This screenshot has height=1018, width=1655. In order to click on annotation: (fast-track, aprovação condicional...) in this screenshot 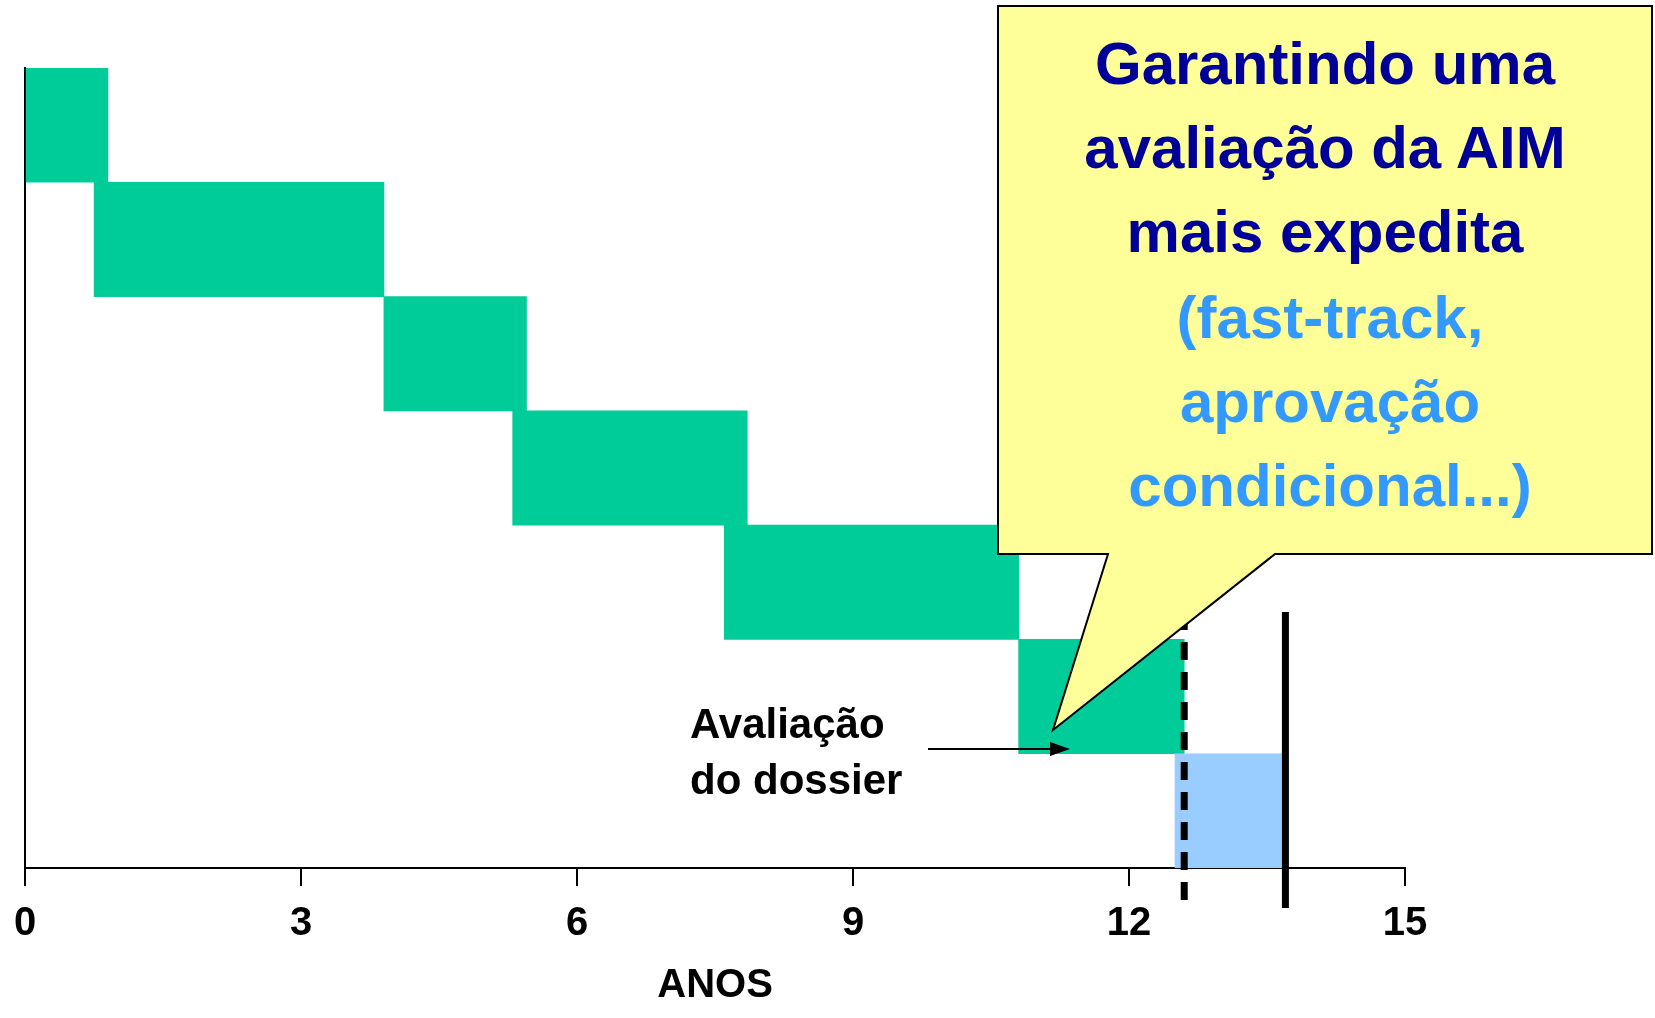, I will do `click(1330, 402)`.